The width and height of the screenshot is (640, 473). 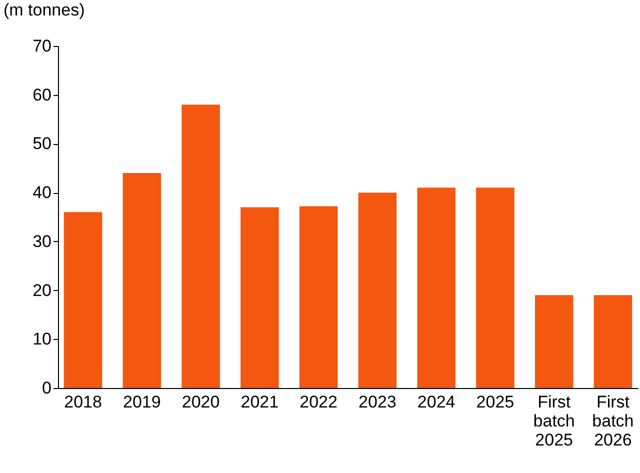 I want to click on x-tick-label: 2021, so click(x=259, y=402).